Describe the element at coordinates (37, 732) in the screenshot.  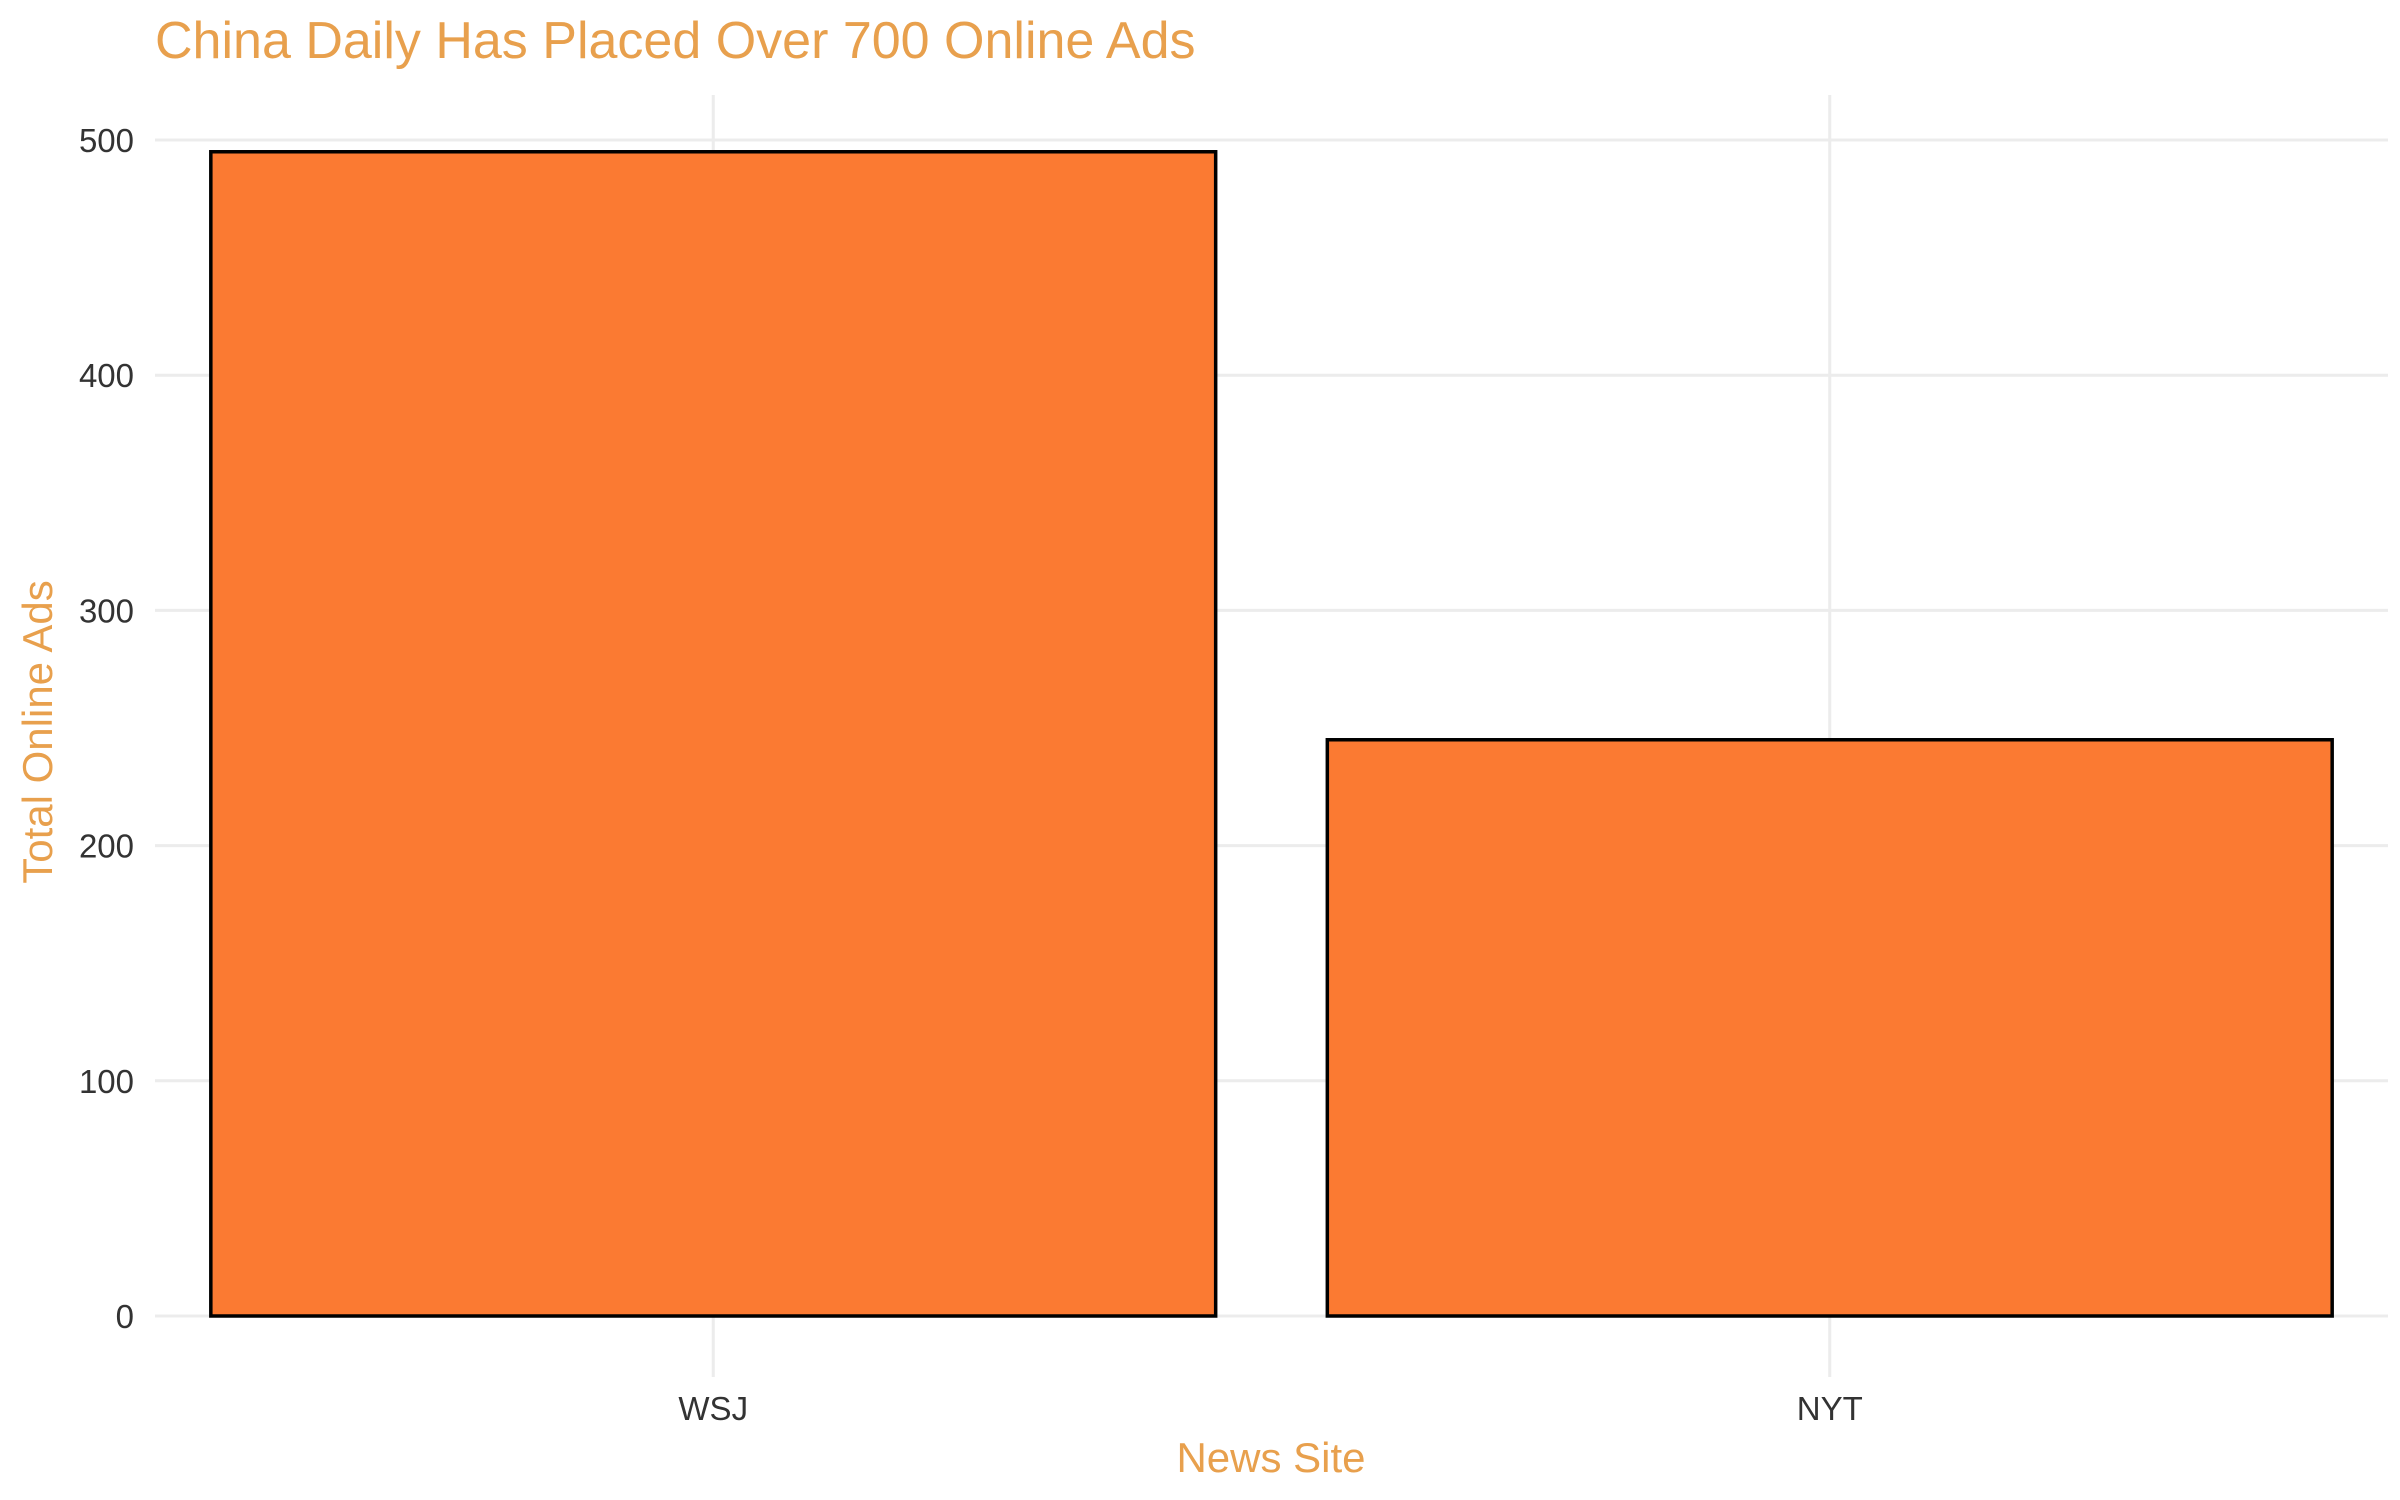
I see `y-axis-title: Total Online Ads` at that location.